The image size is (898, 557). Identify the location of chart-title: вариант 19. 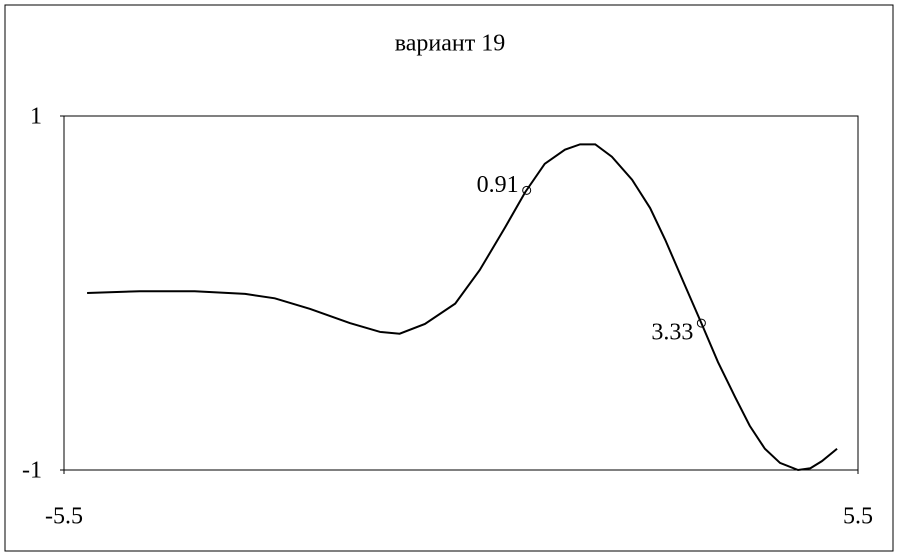
(450, 44).